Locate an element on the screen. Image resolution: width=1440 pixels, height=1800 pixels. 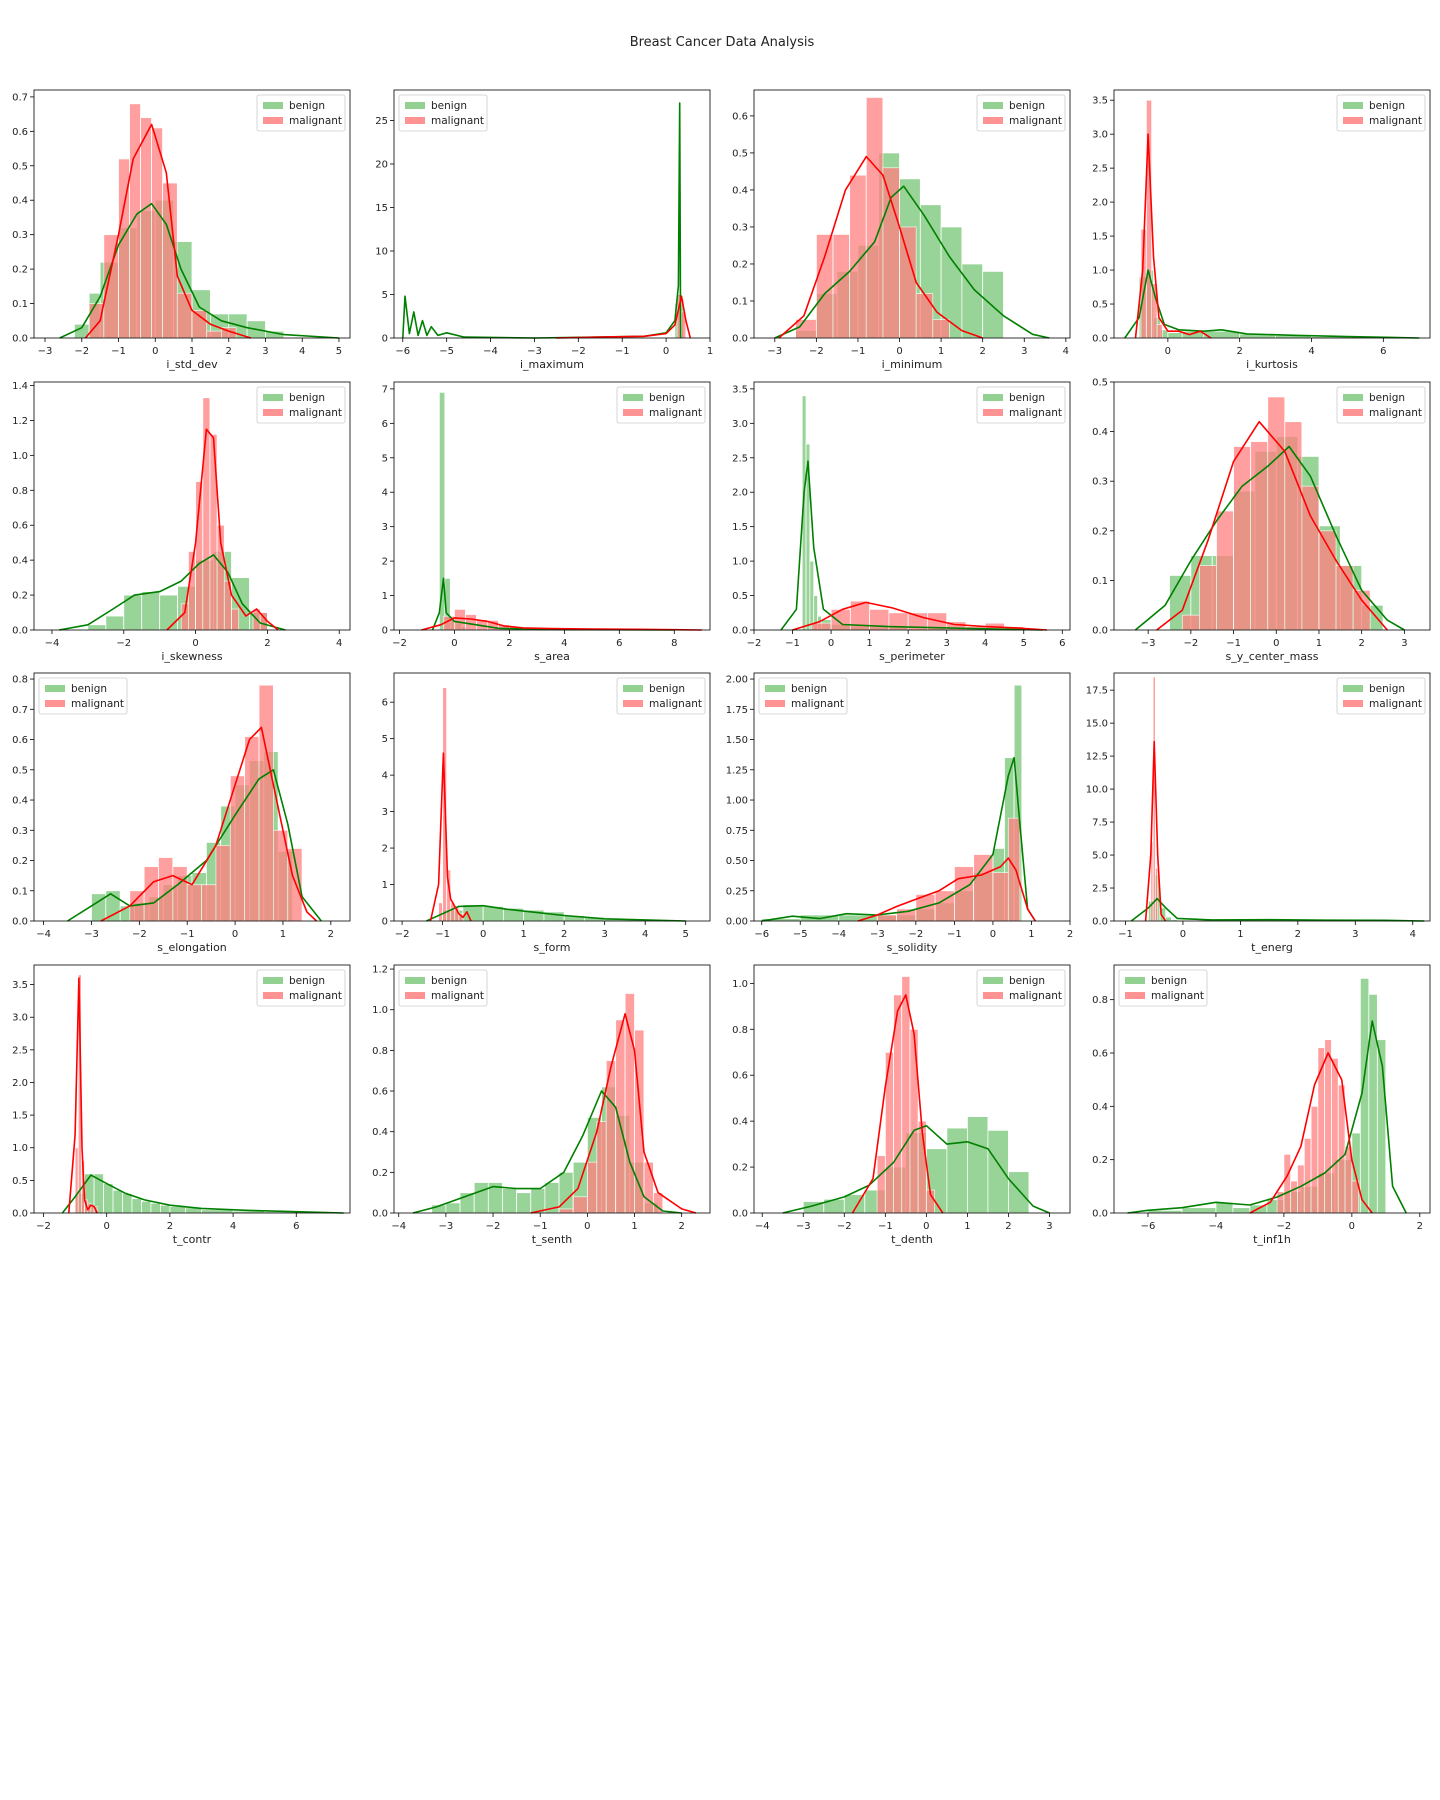
y-tick-label: 0.50 is located at coordinates (737, 861).